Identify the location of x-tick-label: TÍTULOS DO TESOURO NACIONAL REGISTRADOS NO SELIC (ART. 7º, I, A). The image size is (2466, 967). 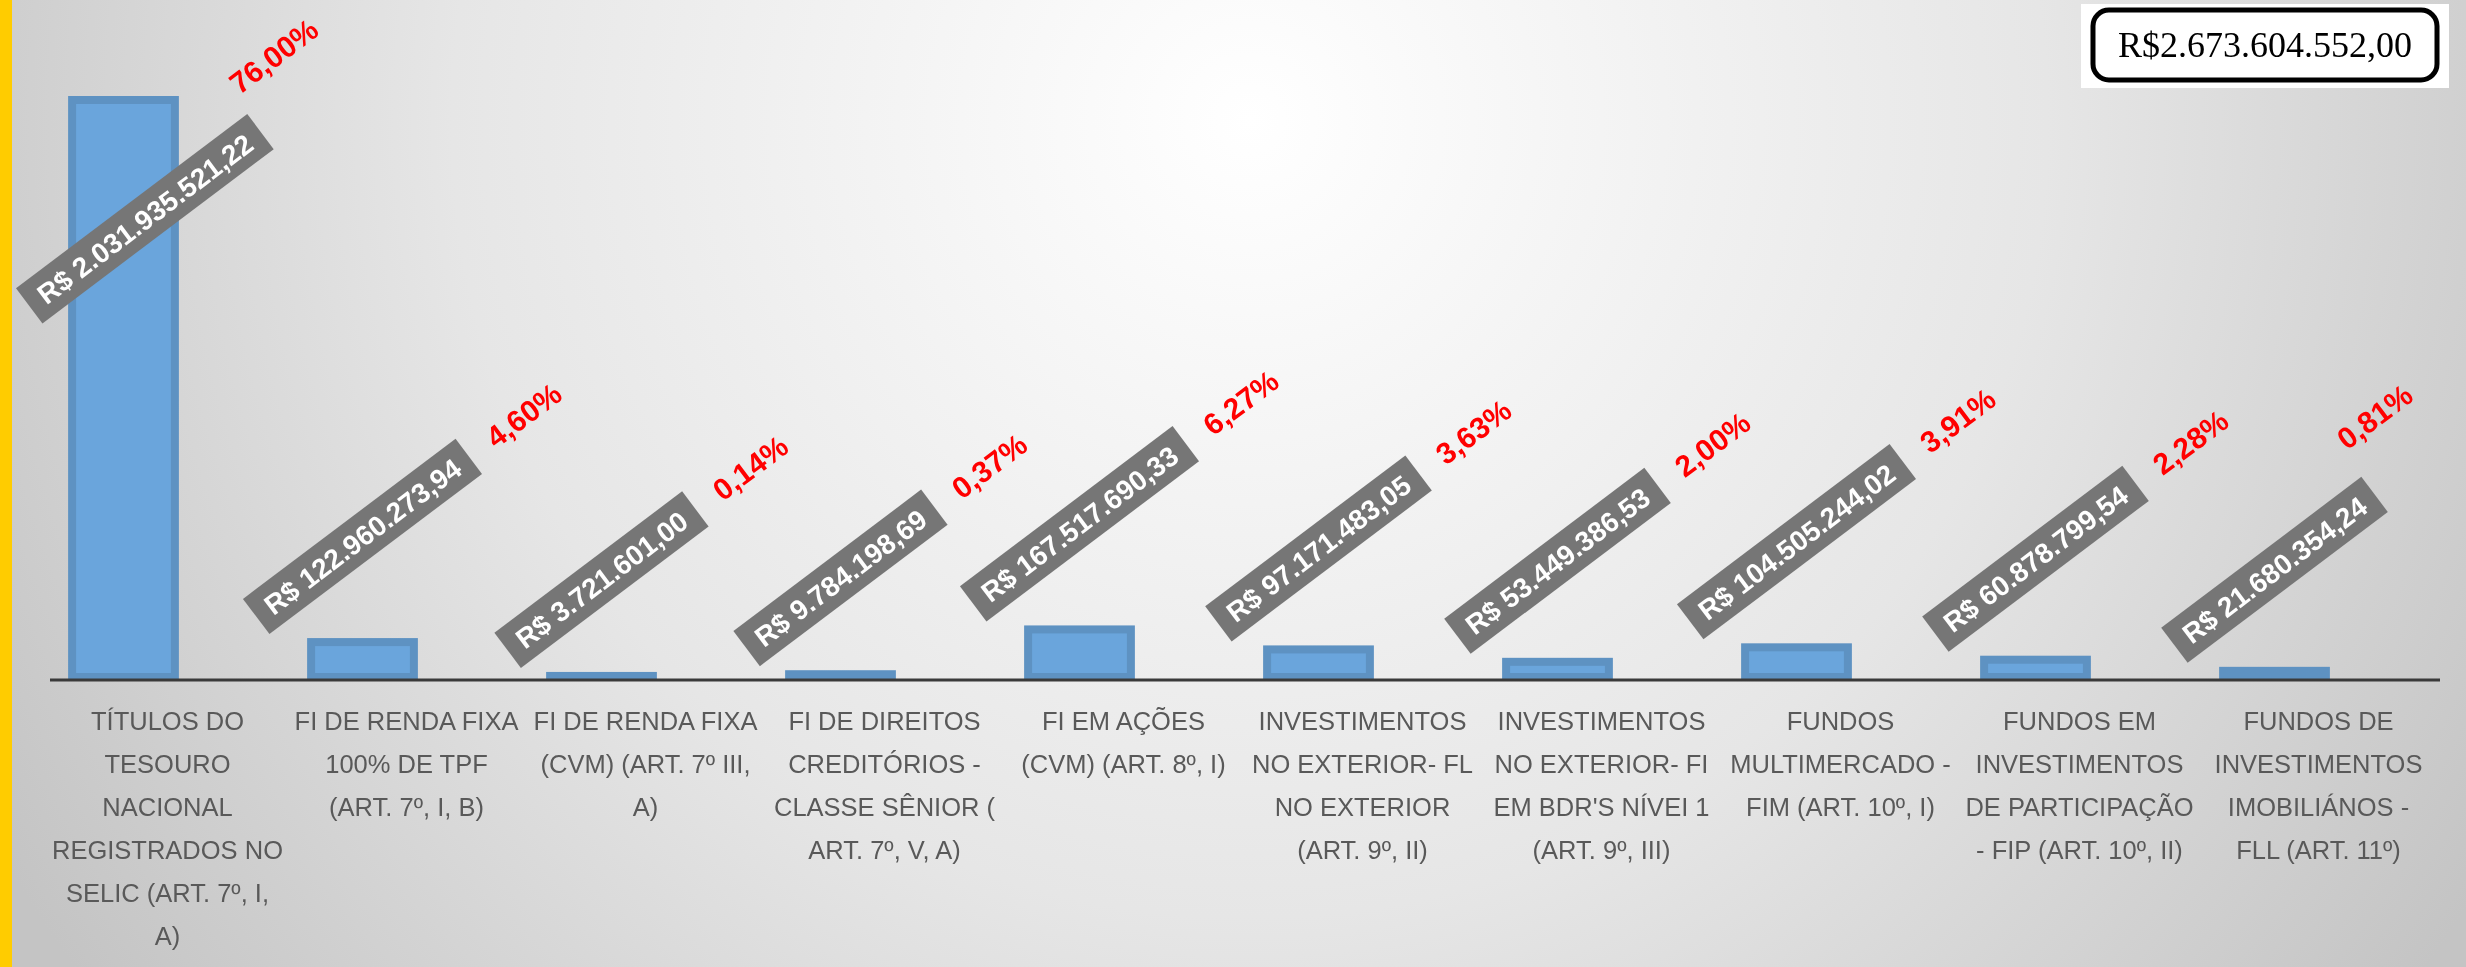
(167, 828).